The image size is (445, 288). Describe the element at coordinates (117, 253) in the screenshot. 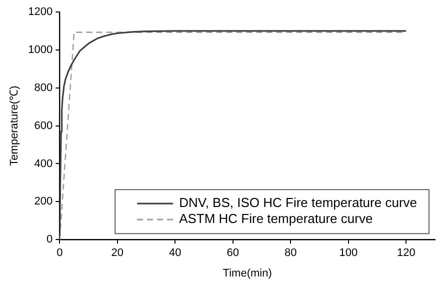

I see `x-tick-label: 20` at that location.